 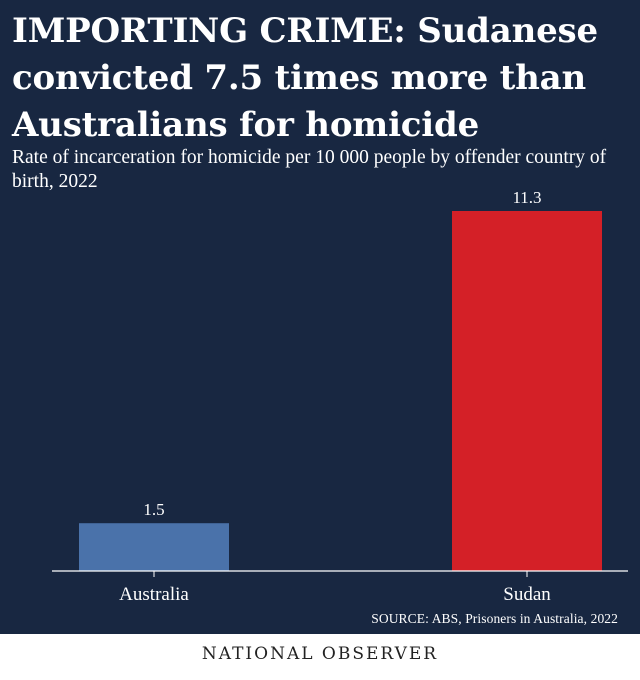 I want to click on tick-label-sudan: Sudan, so click(x=527, y=594).